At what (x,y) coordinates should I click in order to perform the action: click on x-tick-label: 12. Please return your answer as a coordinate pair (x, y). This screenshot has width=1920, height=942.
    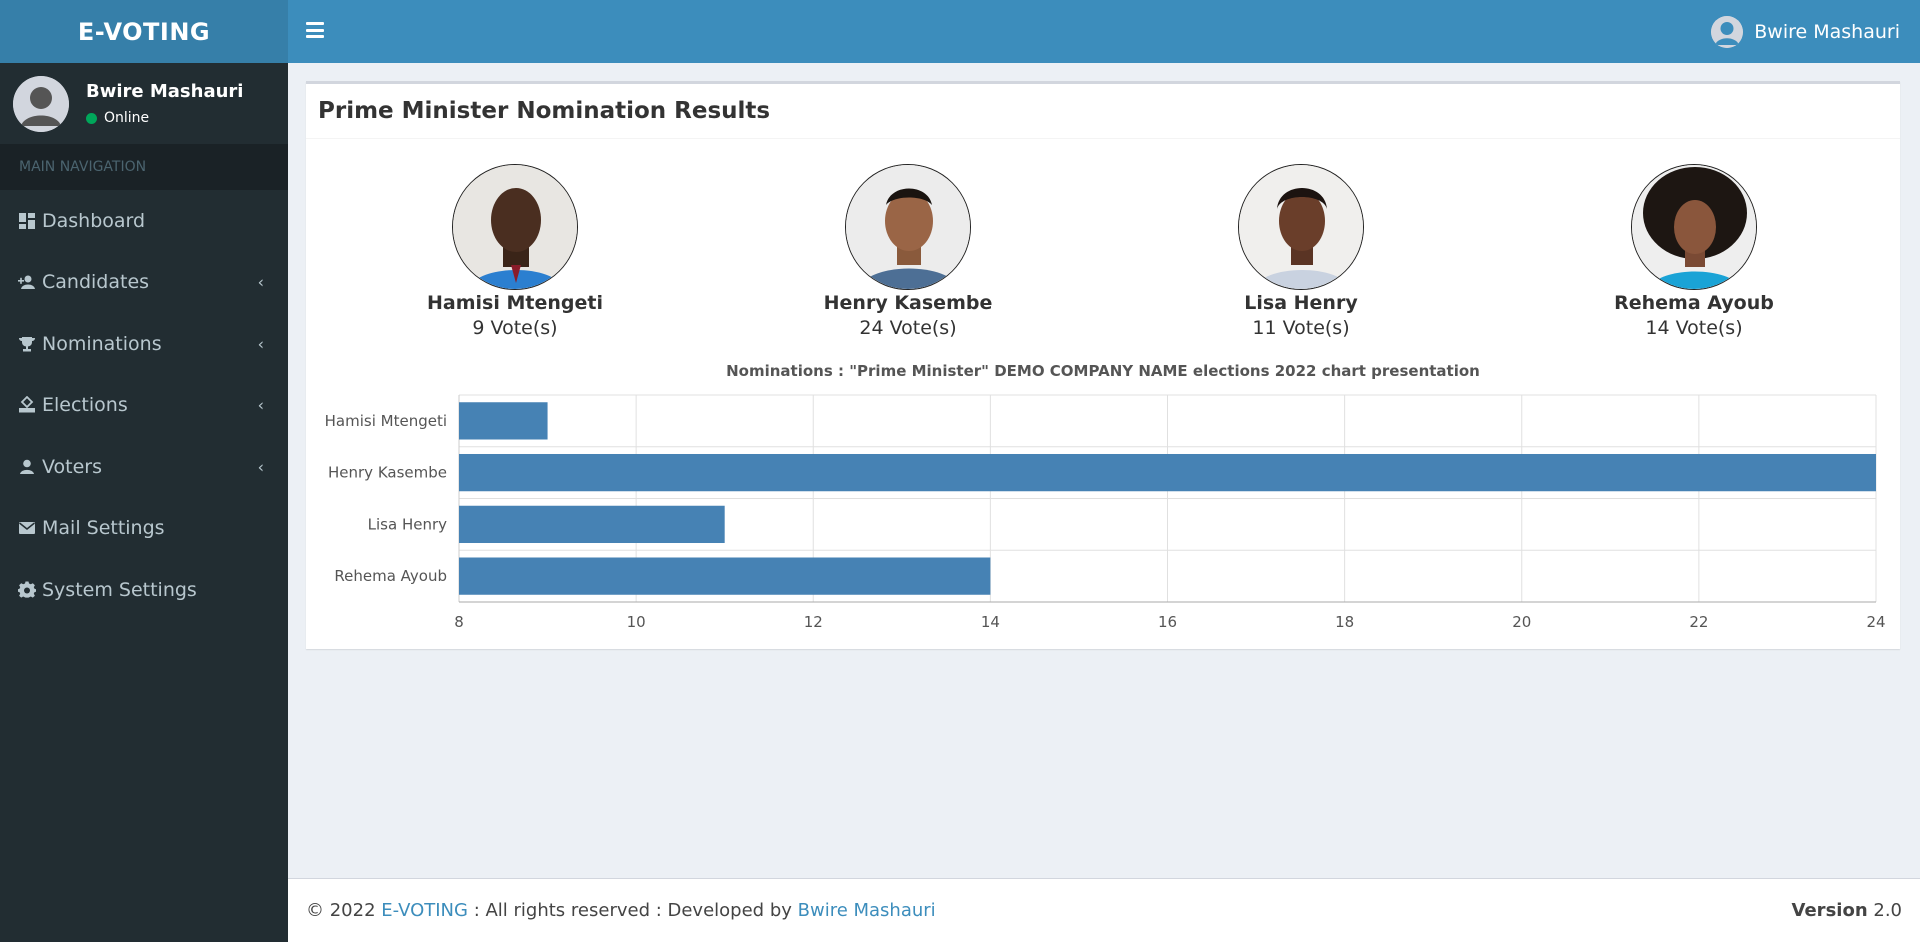
    Looking at the image, I should click on (813, 622).